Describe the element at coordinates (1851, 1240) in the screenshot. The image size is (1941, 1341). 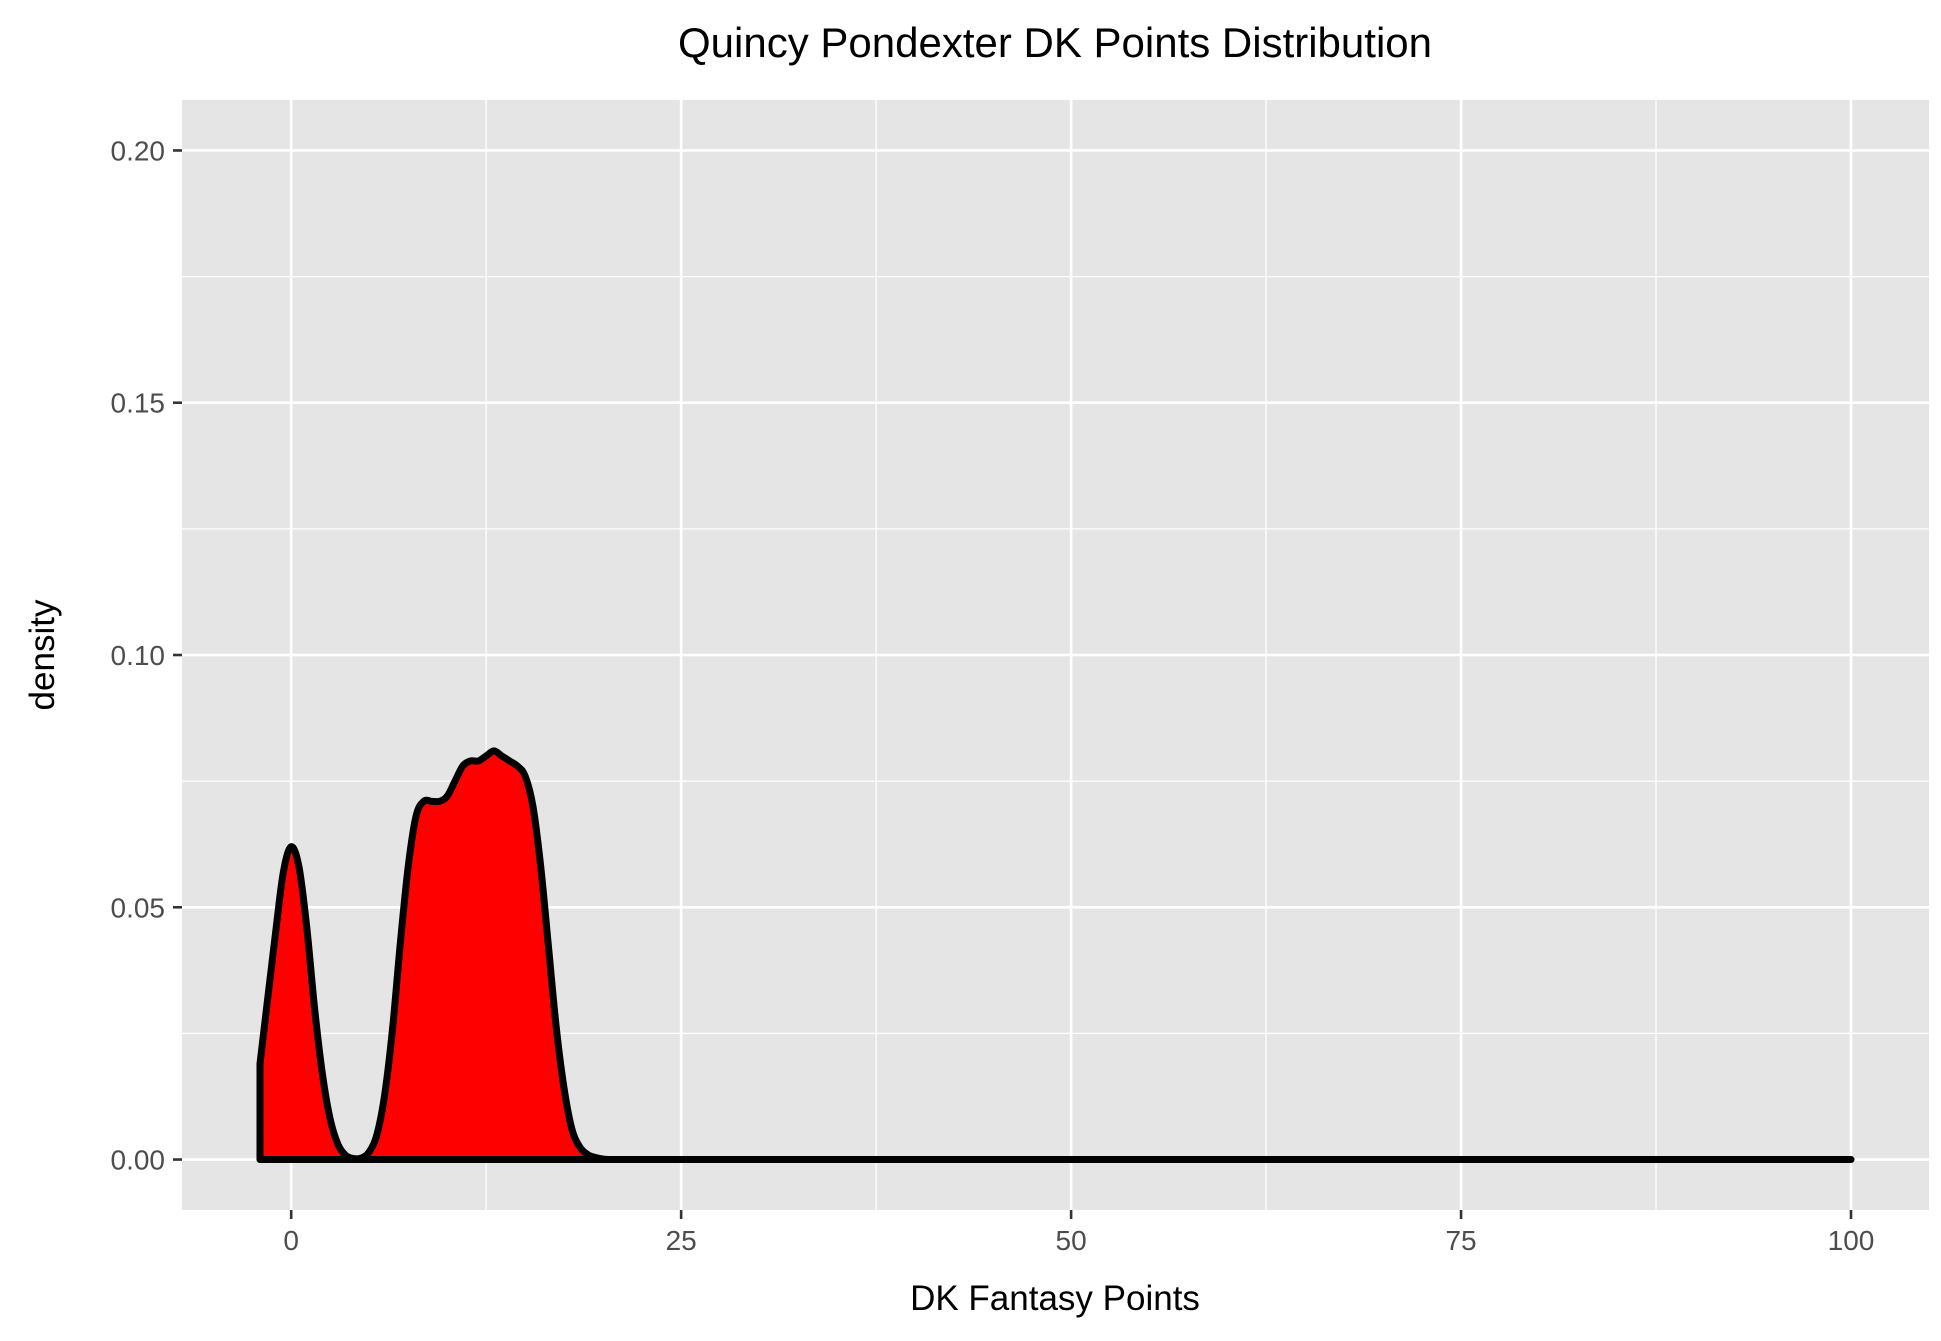
I see `x-tick-label: 100` at that location.